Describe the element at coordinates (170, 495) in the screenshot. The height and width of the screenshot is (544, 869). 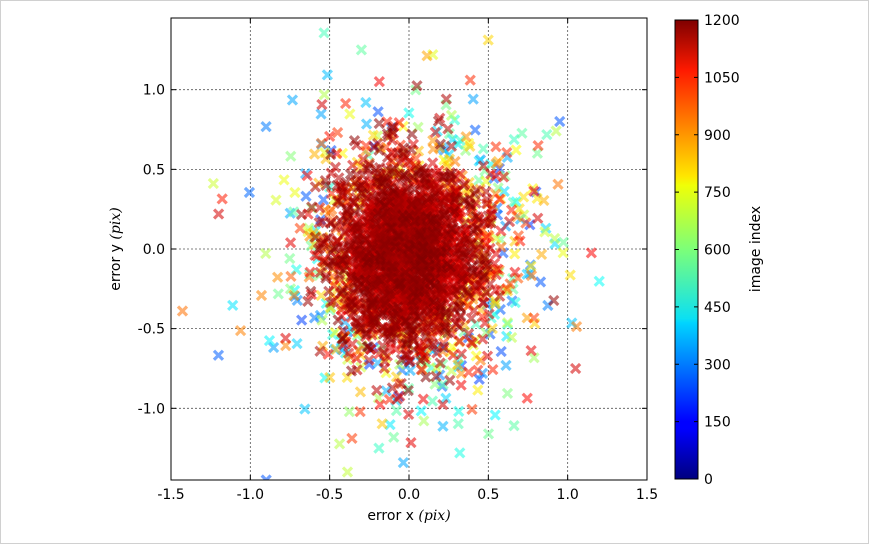
I see `x-tick-label: -1.5` at that location.